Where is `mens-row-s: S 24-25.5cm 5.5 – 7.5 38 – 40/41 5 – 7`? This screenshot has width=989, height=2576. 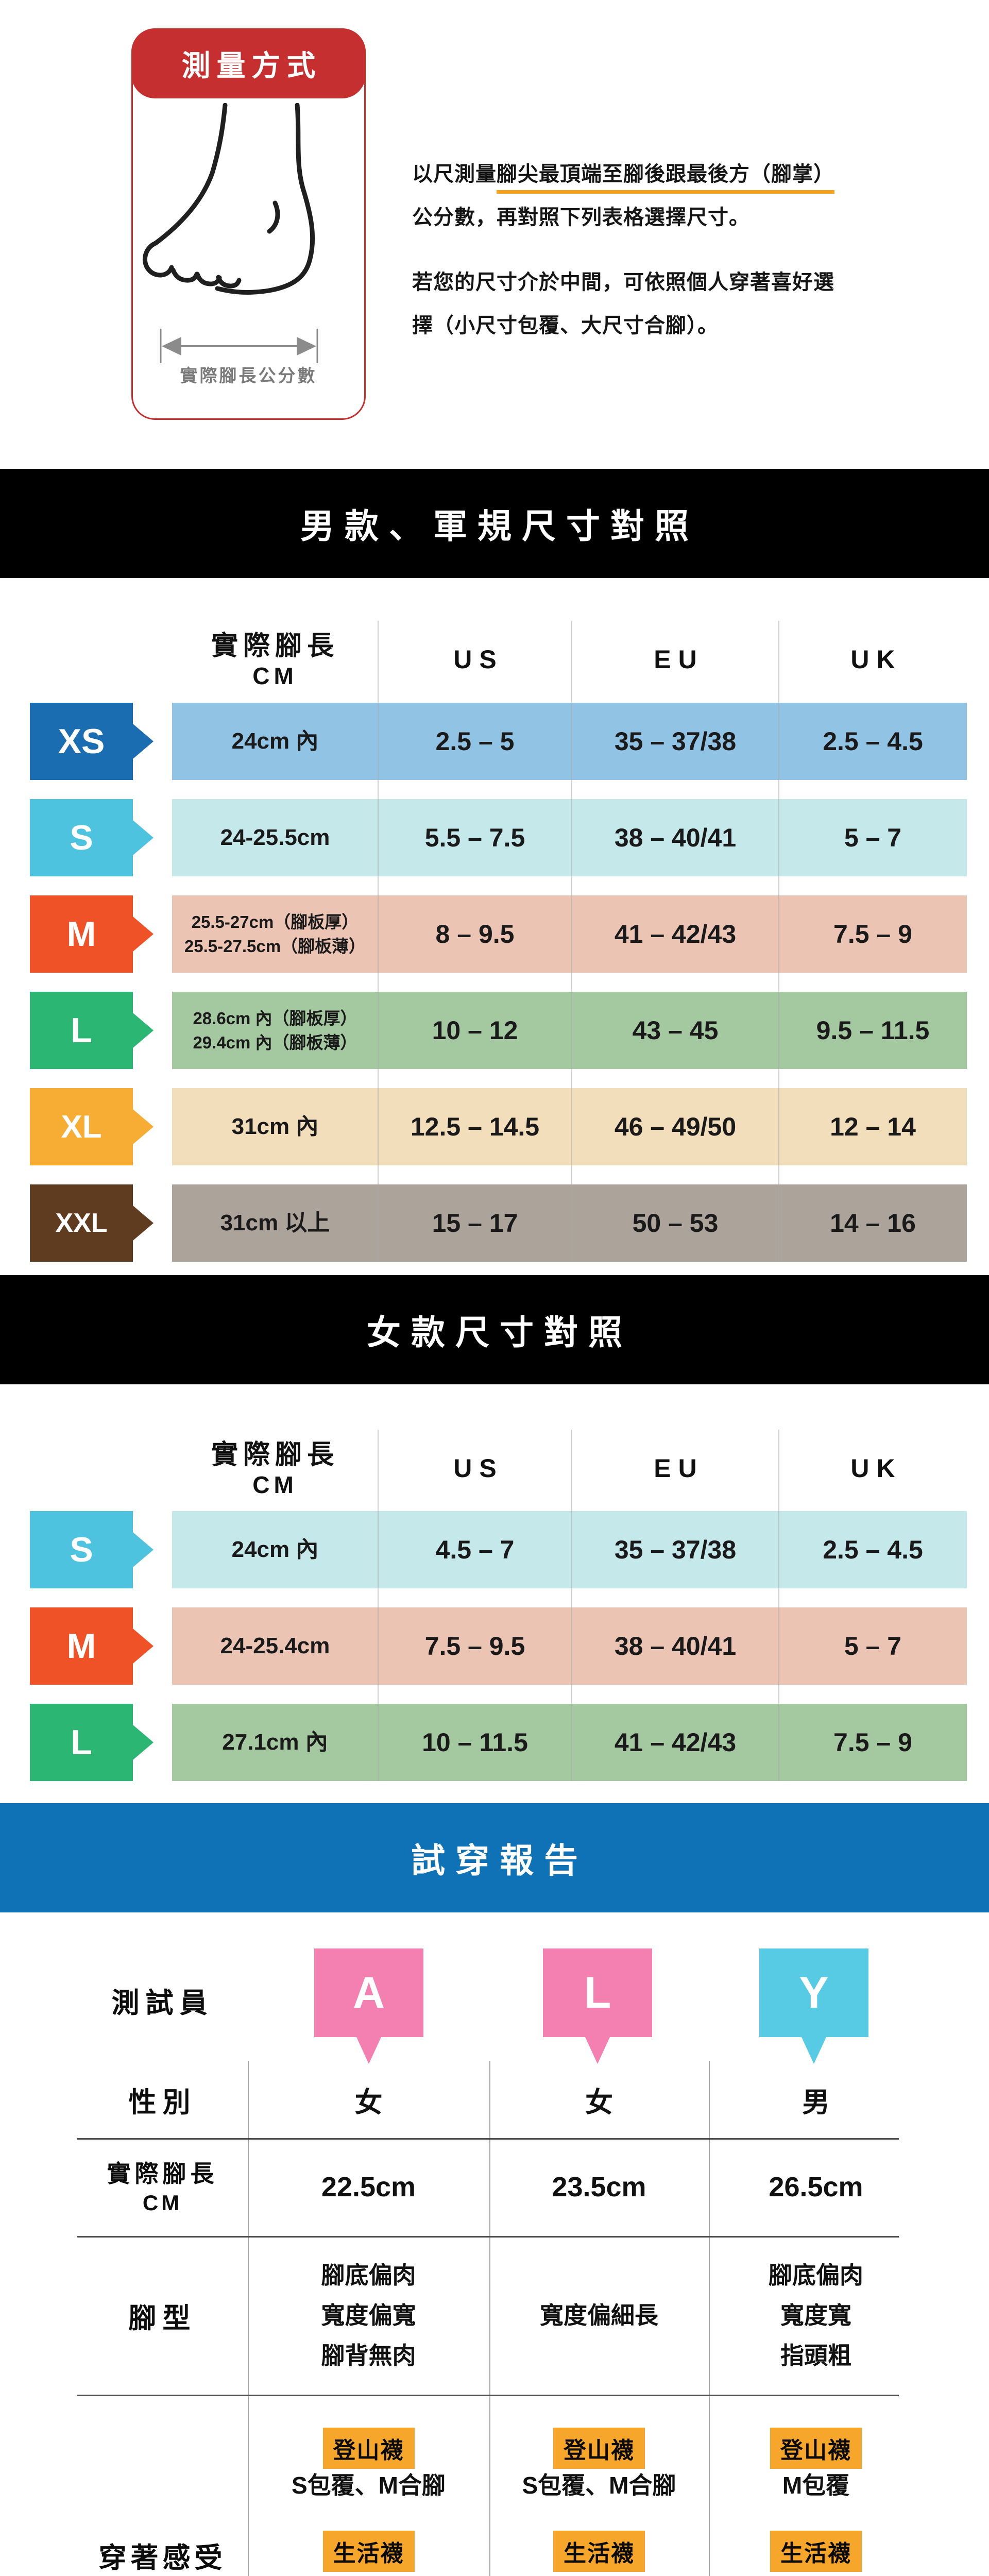 mens-row-s: S 24-25.5cm 5.5 – 7.5 38 – 40/41 5 – 7 is located at coordinates (494, 837).